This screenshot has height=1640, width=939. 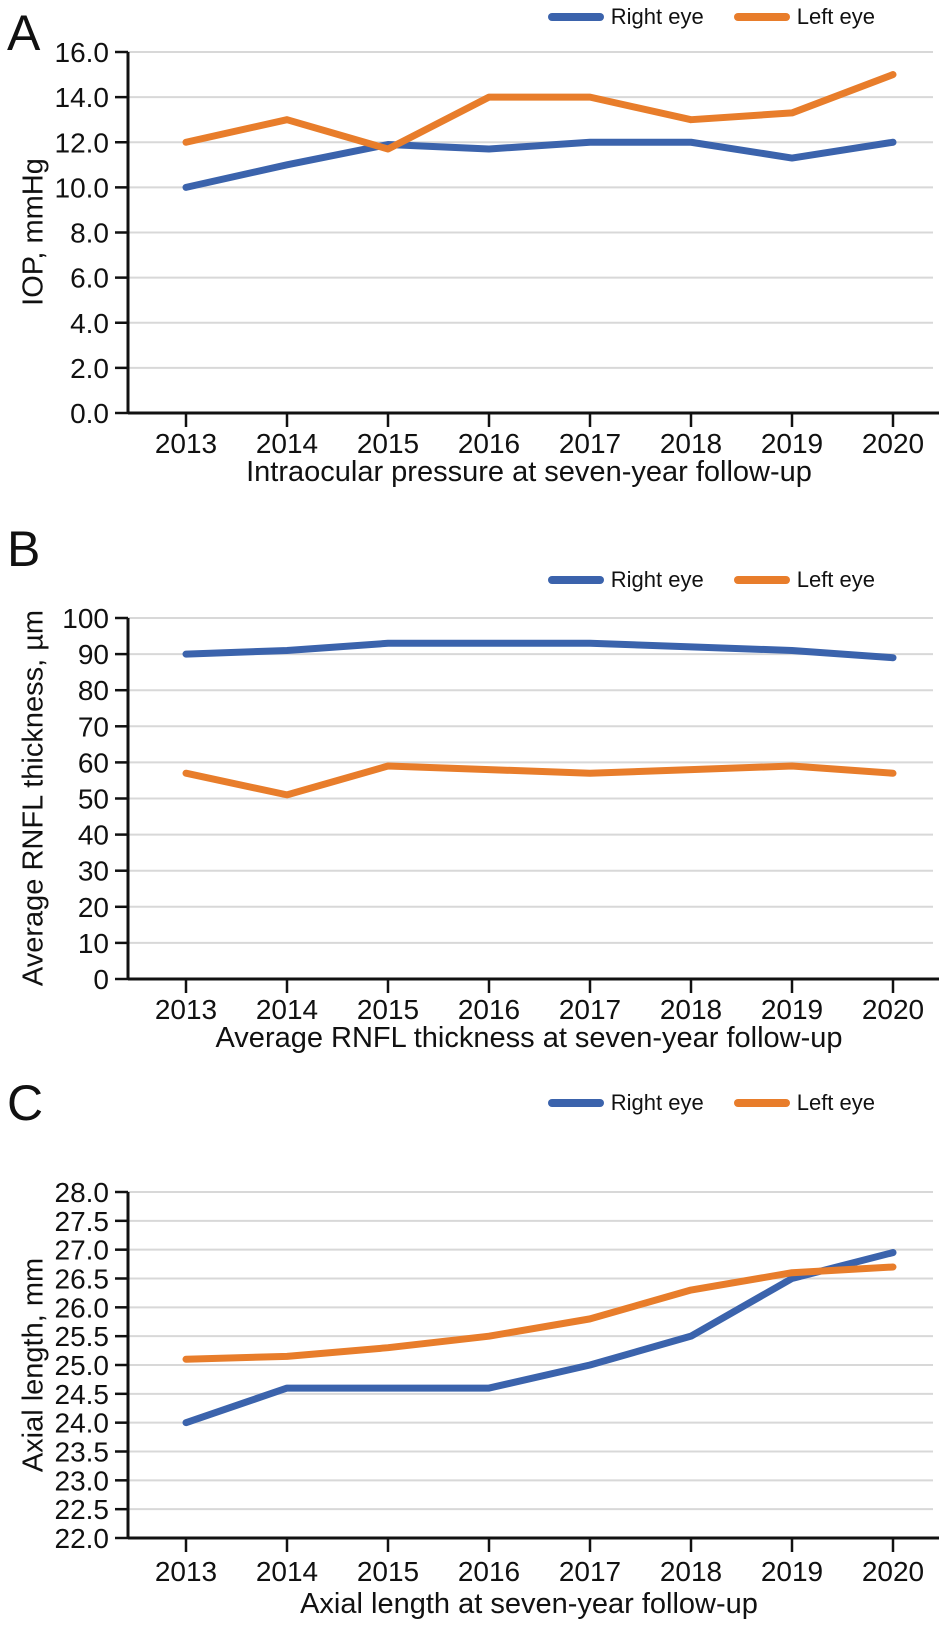 What do you see at coordinates (89, 233) in the screenshot?
I see `y-tick-label: 8.0` at bounding box center [89, 233].